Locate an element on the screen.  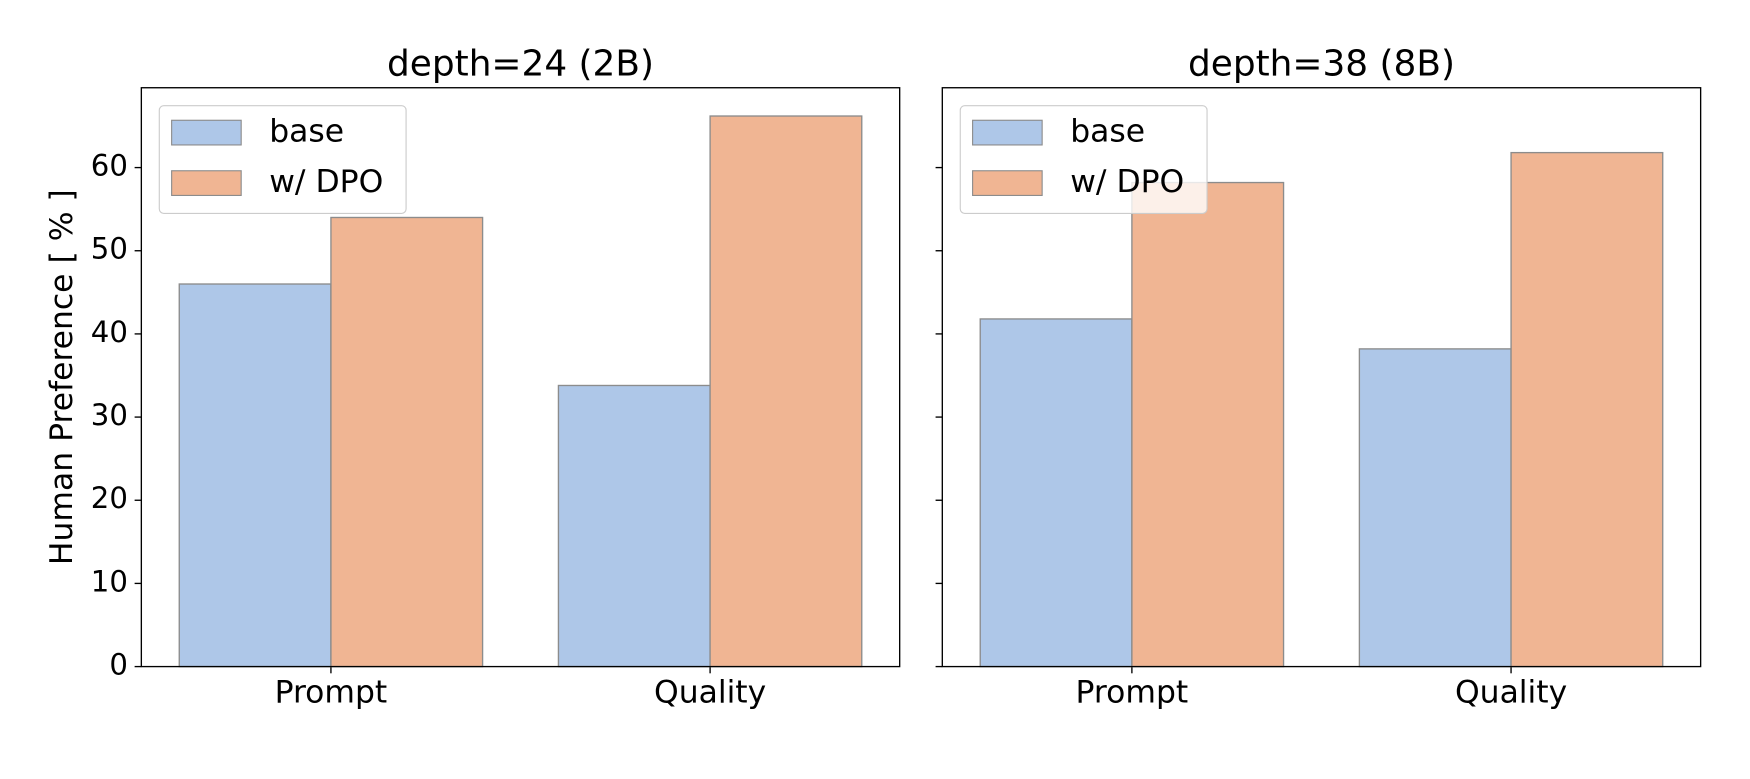
y-tick-label: 30 is located at coordinates (109, 415).